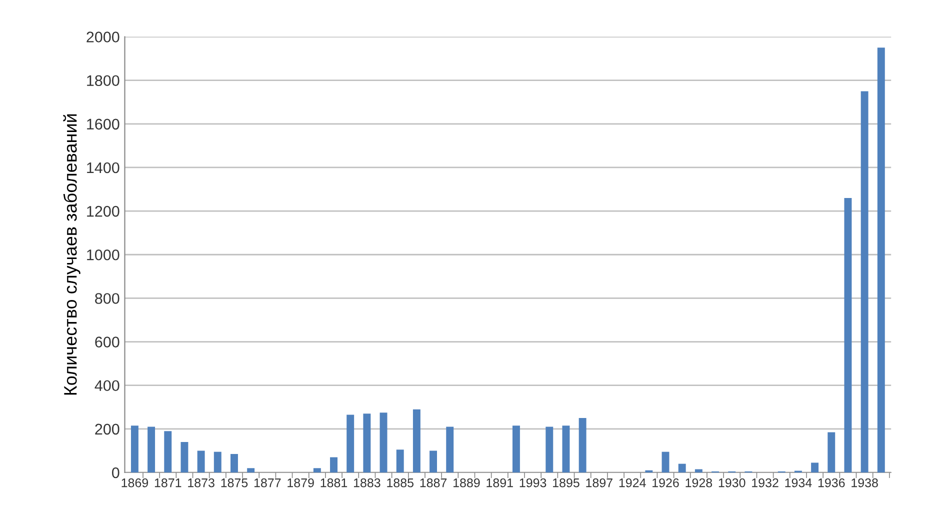  Describe the element at coordinates (103, 37) in the screenshot. I see `y-tick-label: 2000` at that location.